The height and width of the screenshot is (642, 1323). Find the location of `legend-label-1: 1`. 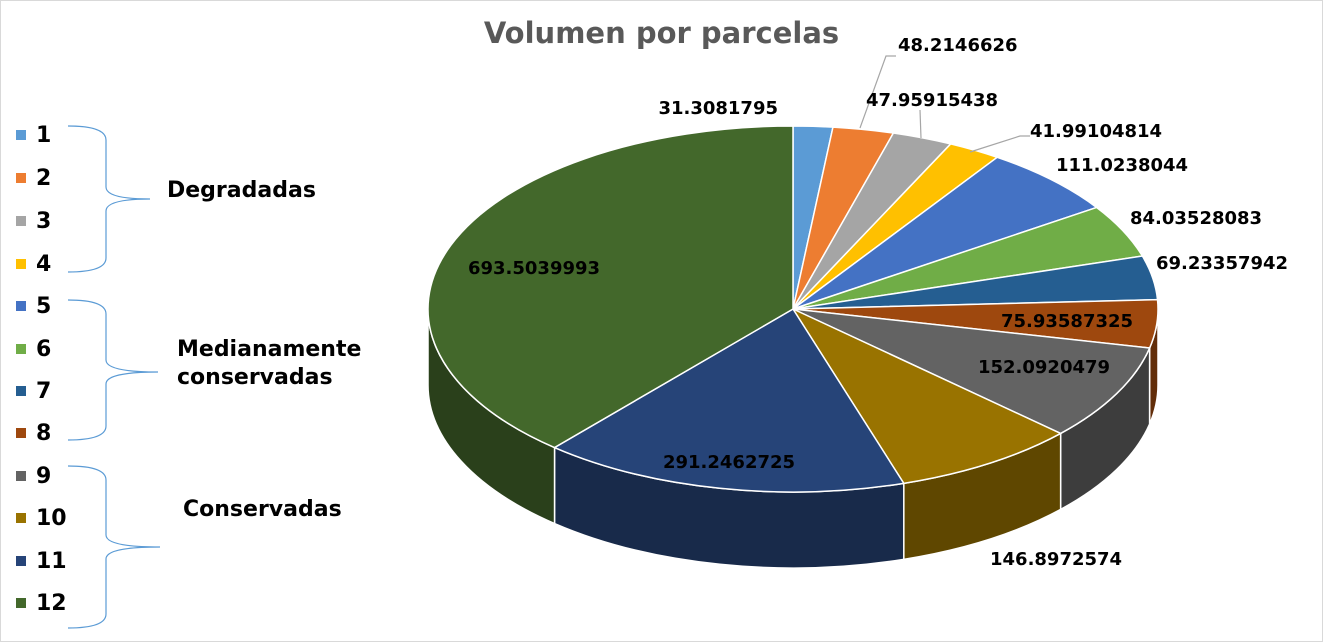

legend-label-1: 1 is located at coordinates (44, 135).